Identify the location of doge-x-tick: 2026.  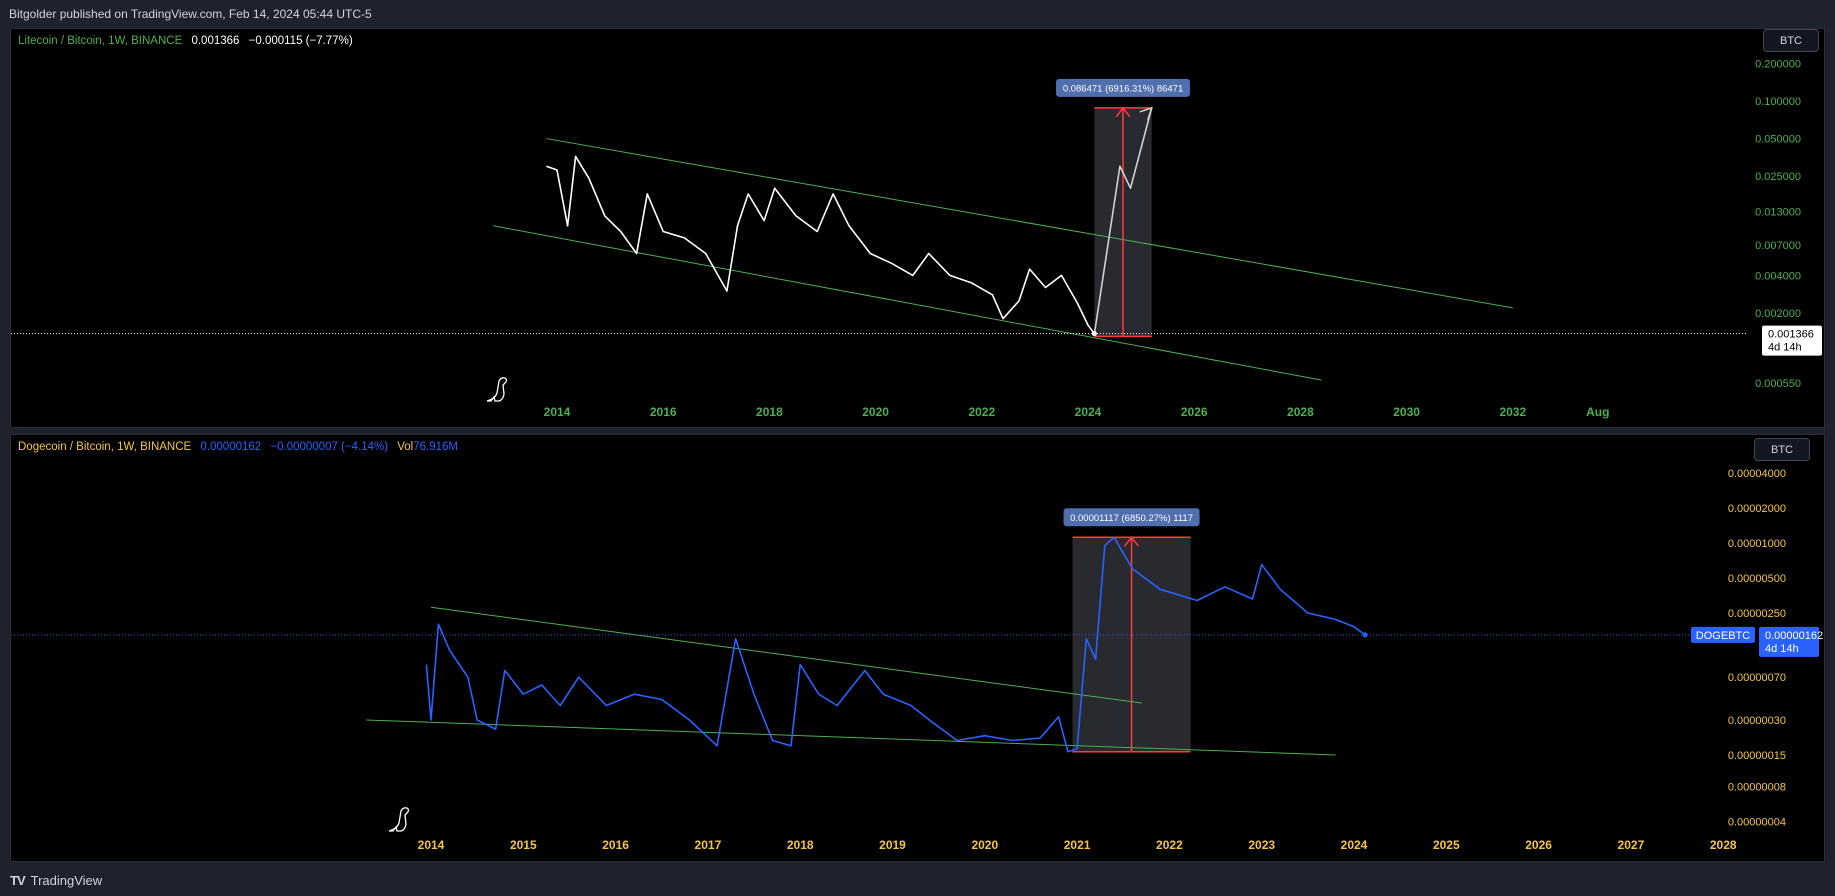
(1538, 845).